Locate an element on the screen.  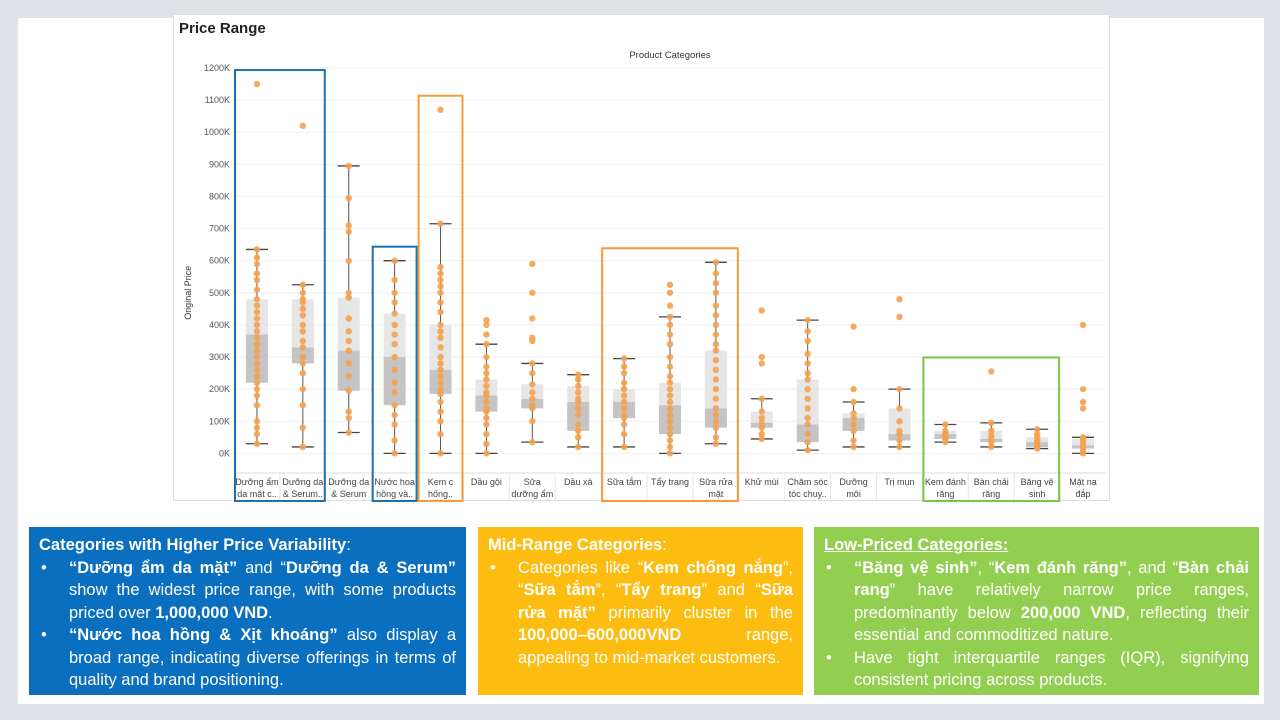
box-upper is located at coordinates (348, 324).